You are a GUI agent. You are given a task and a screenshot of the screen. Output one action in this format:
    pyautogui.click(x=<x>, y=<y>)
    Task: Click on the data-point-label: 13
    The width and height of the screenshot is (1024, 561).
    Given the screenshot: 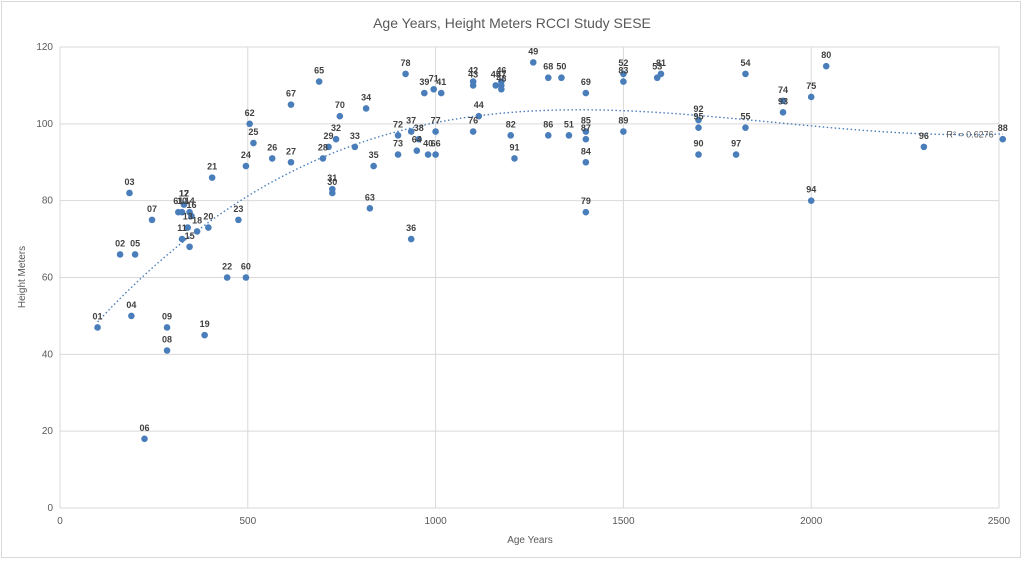 What is the action you would take?
    pyautogui.click(x=188, y=217)
    